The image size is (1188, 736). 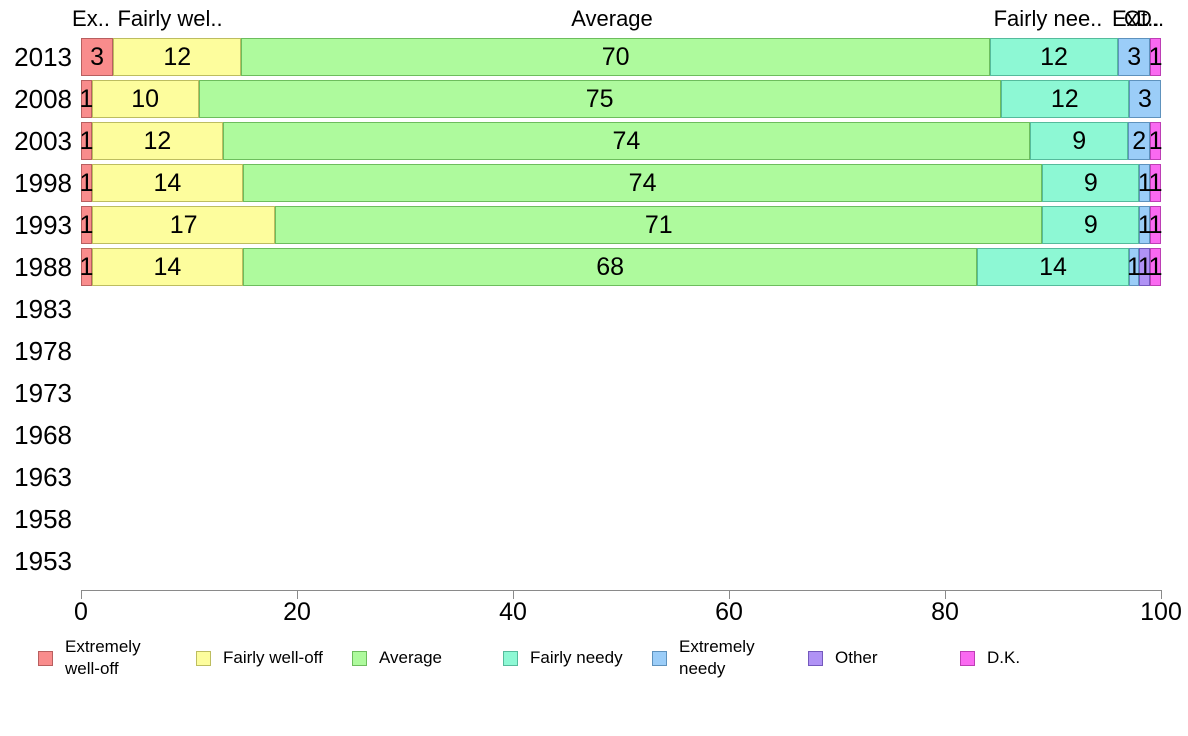 I want to click on segment-header-other: Ot.., so click(x=1142, y=18).